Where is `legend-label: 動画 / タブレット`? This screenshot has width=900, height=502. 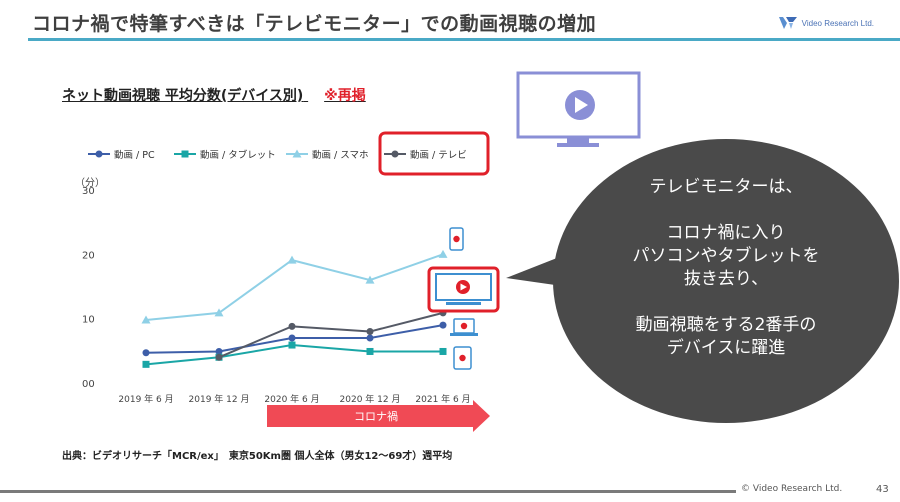 legend-label: 動画 / タブレット is located at coordinates (238, 155).